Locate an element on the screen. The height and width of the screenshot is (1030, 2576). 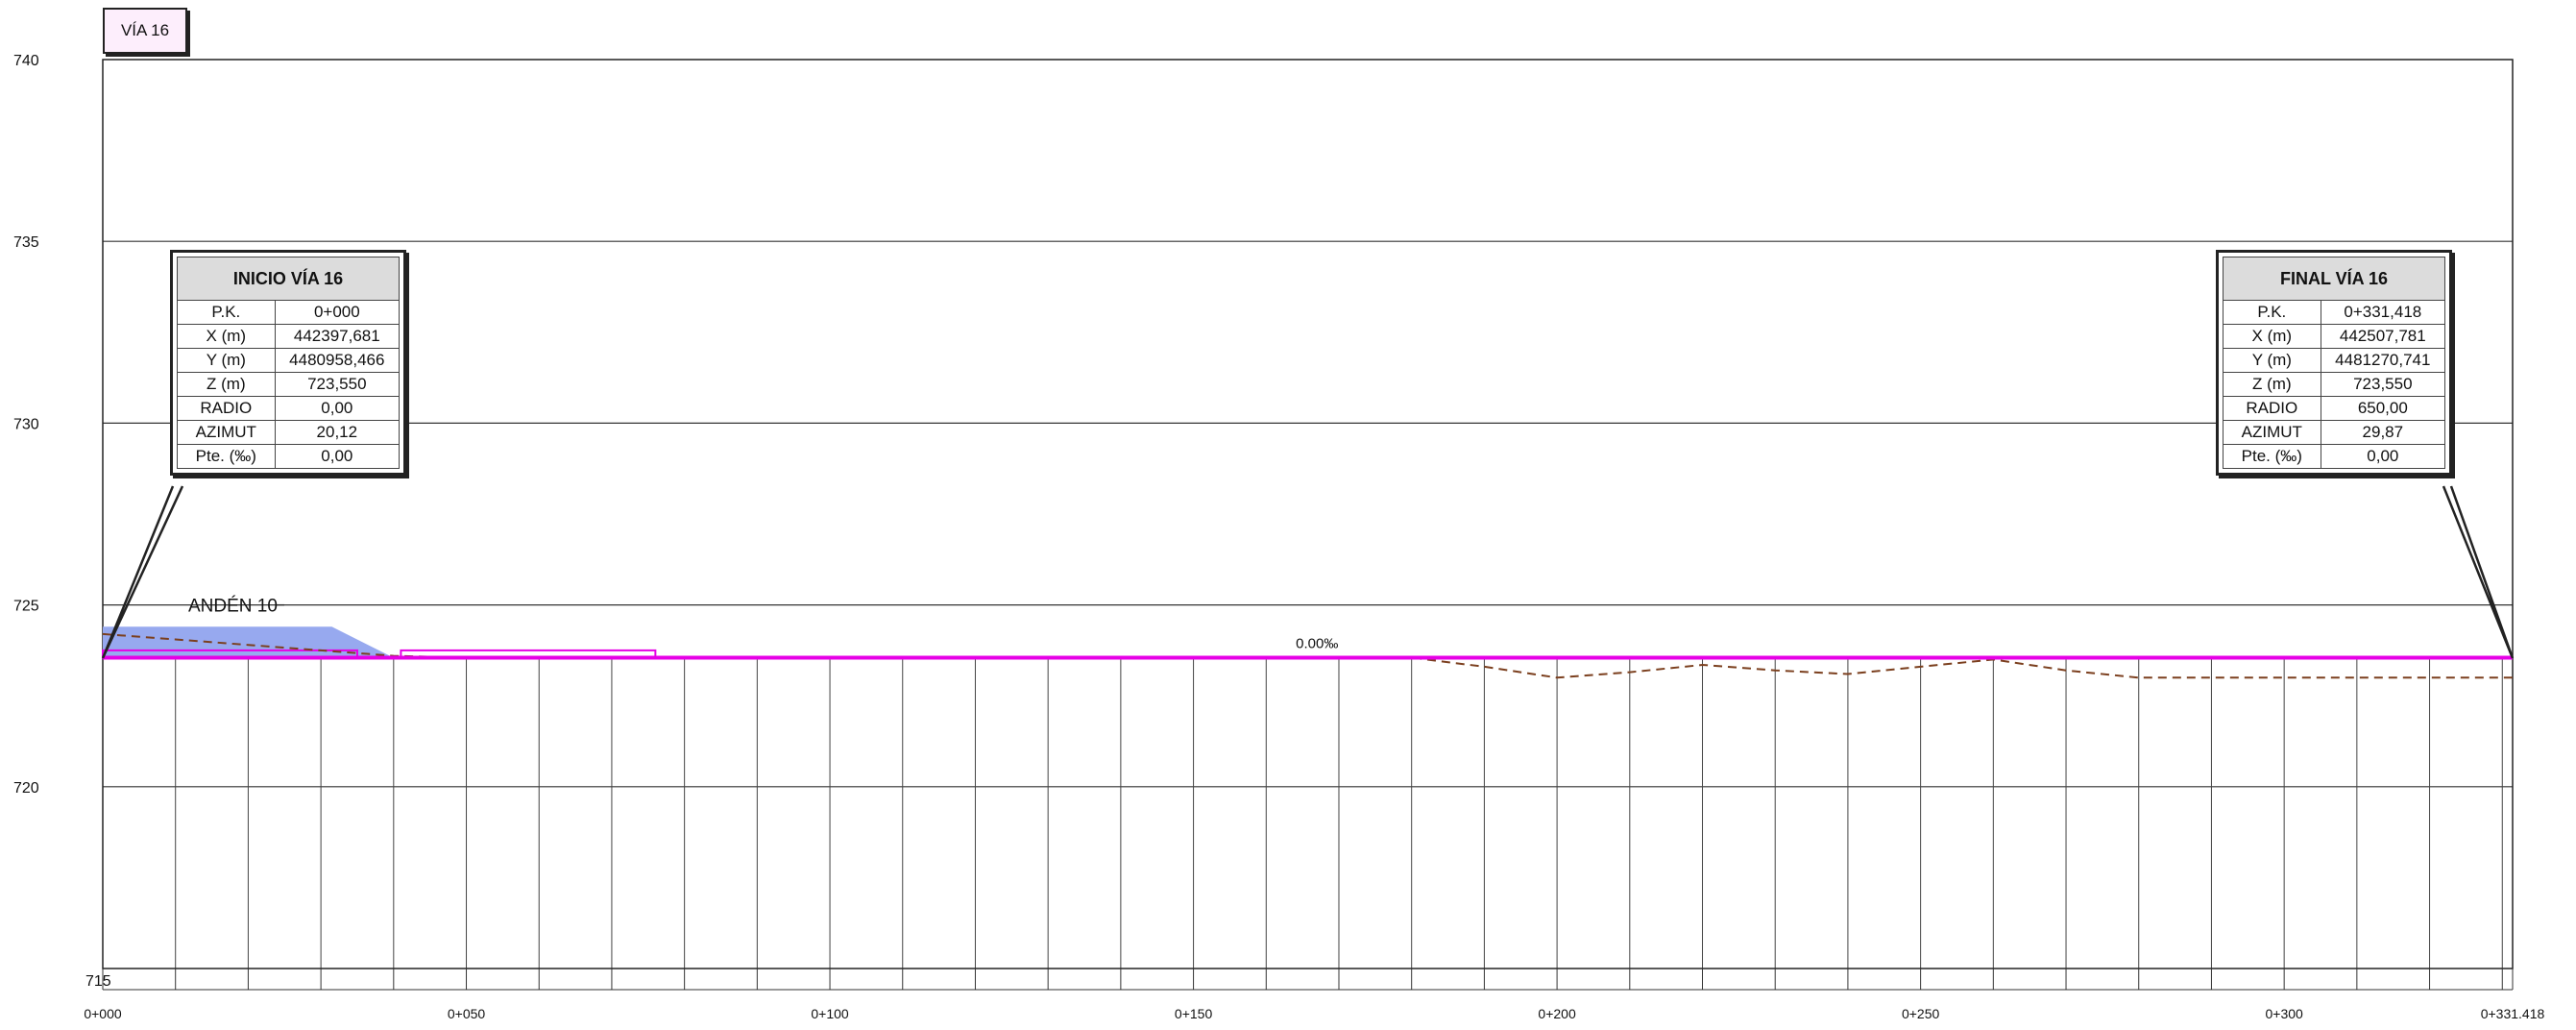
track-title-badge: VÍA 16 is located at coordinates (145, 31).